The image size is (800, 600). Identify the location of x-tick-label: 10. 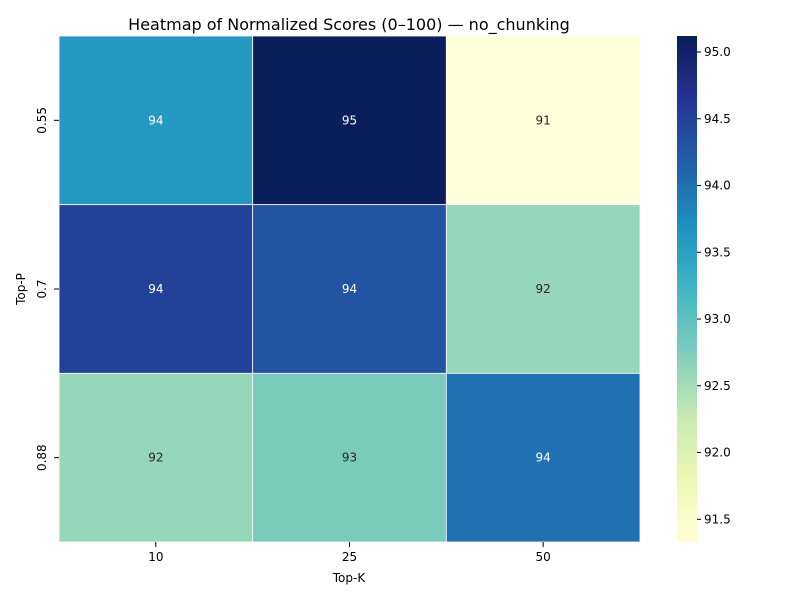
(155, 557).